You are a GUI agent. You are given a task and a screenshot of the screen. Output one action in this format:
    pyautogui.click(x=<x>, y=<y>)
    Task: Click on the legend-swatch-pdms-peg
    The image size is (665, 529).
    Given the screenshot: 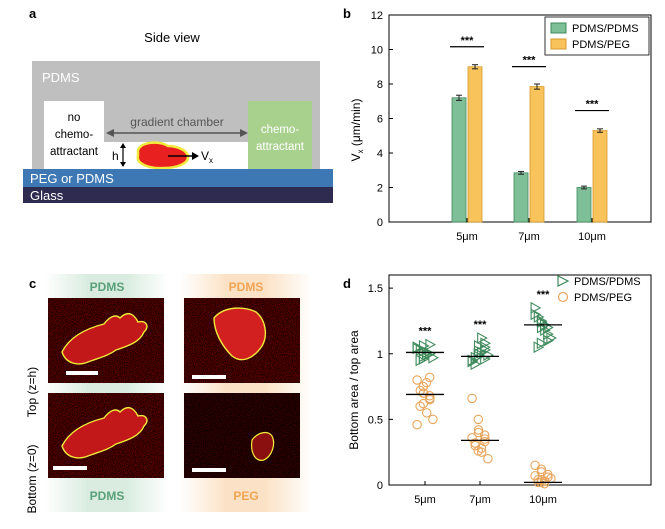 What is the action you would take?
    pyautogui.click(x=558, y=44)
    